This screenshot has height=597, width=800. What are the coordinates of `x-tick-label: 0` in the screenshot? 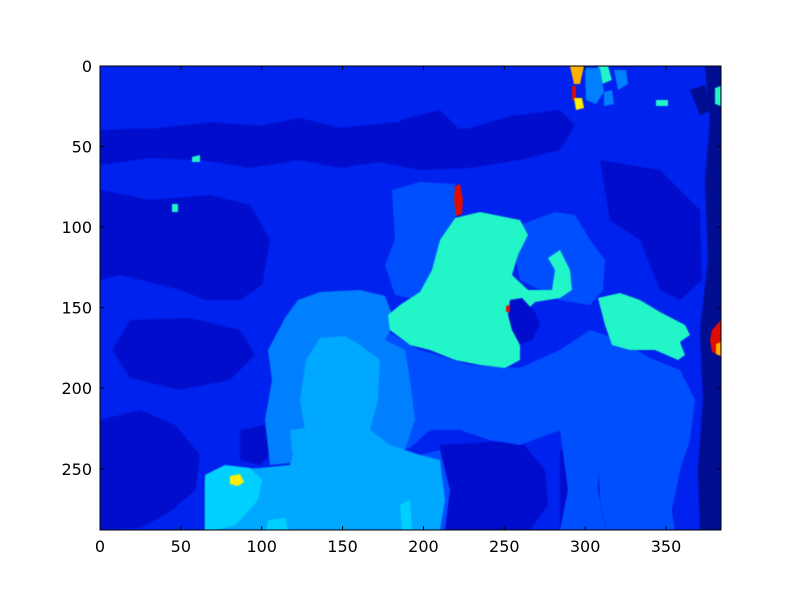 It's located at (100, 546).